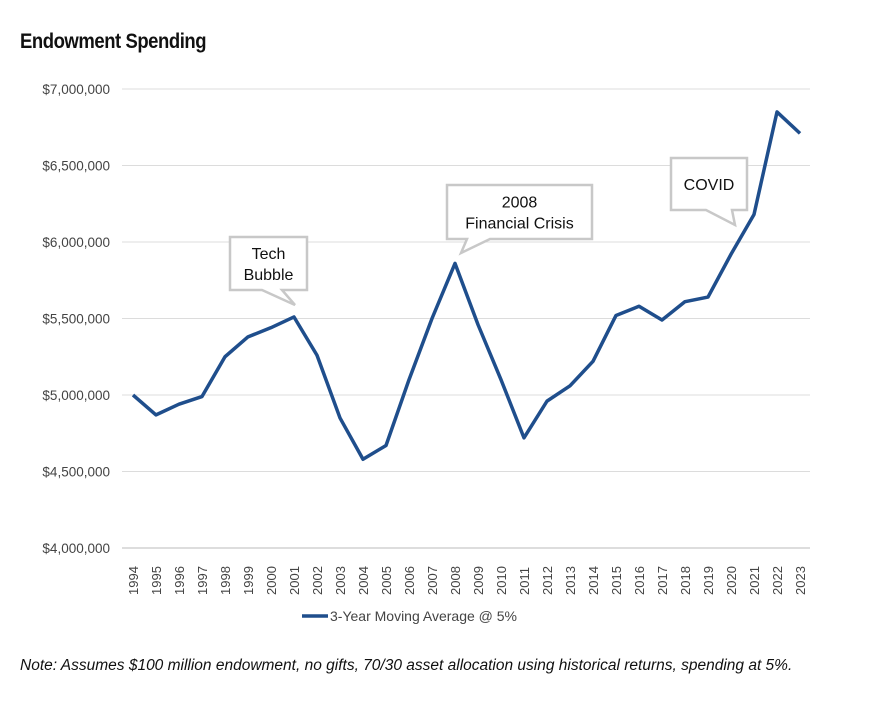 The image size is (871, 723). Describe the element at coordinates (432, 580) in the screenshot. I see `x-tick-label: 2007` at that location.